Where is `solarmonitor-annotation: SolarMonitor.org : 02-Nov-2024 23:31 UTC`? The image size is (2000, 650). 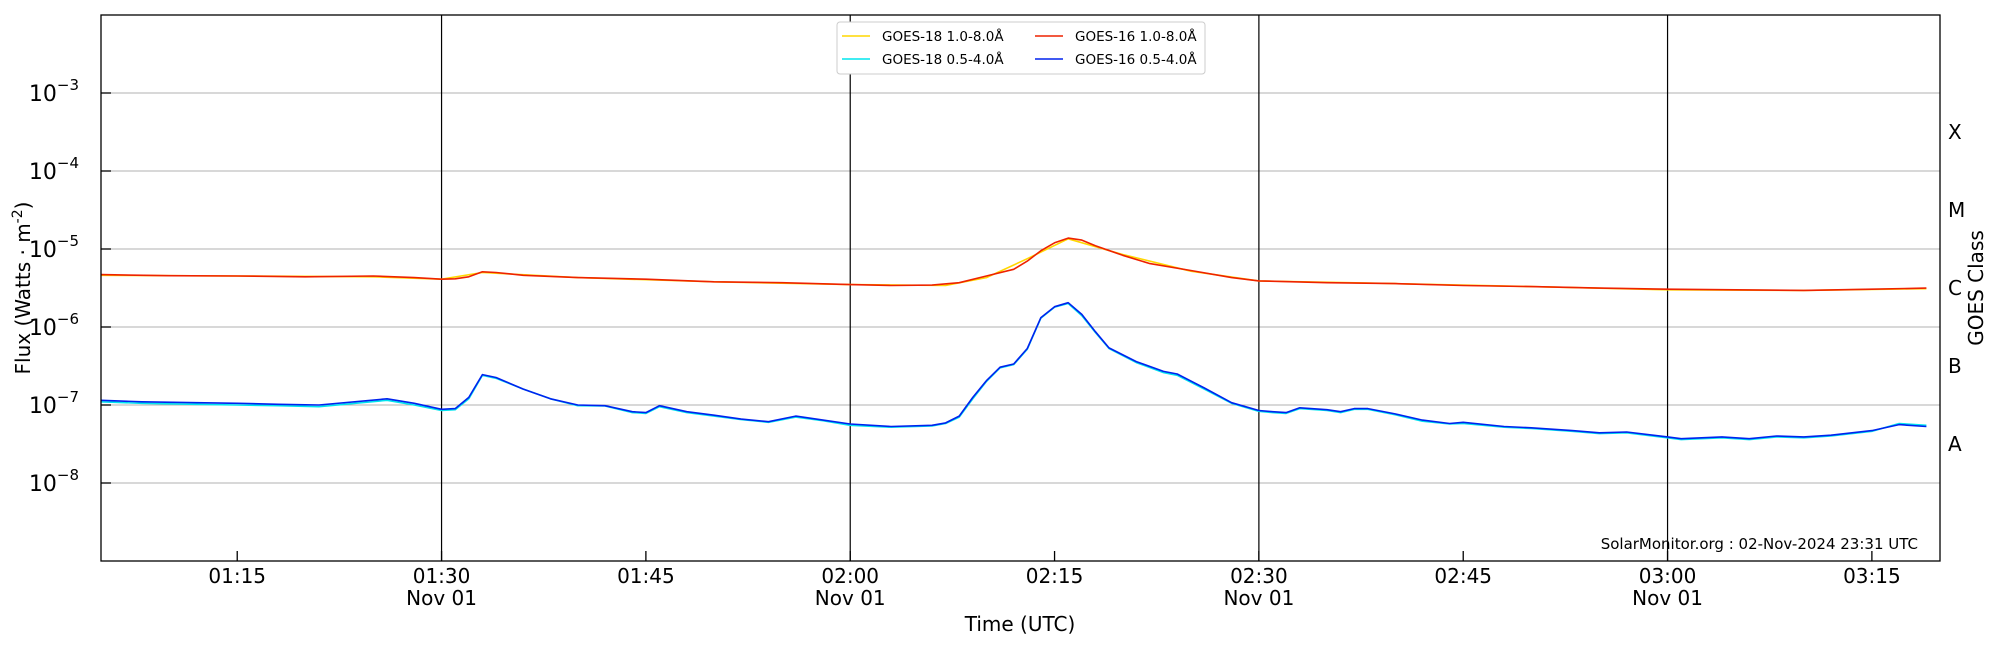 solarmonitor-annotation: SolarMonitor.org : 02-Nov-2024 23:31 UTC is located at coordinates (1759, 544).